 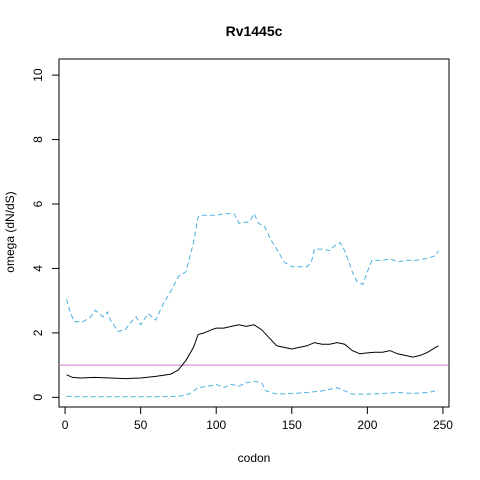 What do you see at coordinates (443, 425) in the screenshot?
I see `x-tick-label: 250` at bounding box center [443, 425].